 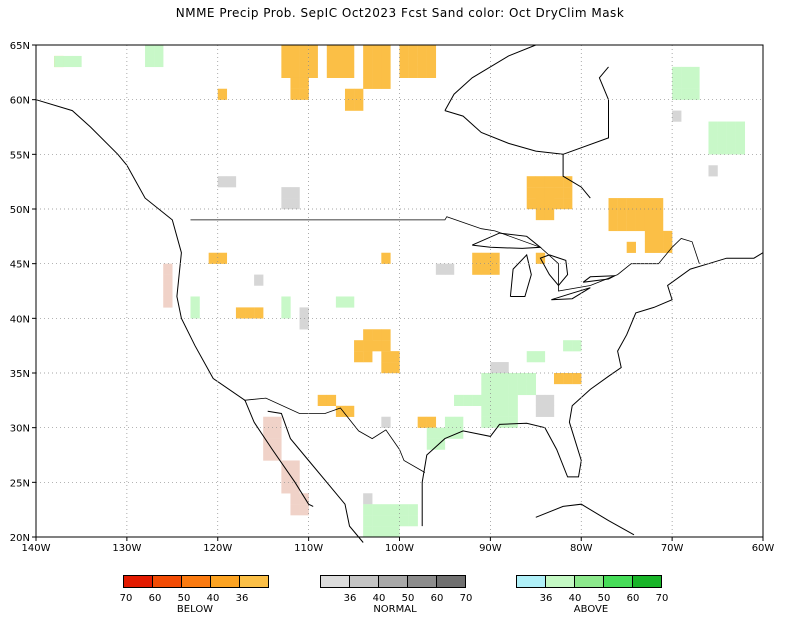 I want to click on lon-tick-label: 60W, so click(x=763, y=548).